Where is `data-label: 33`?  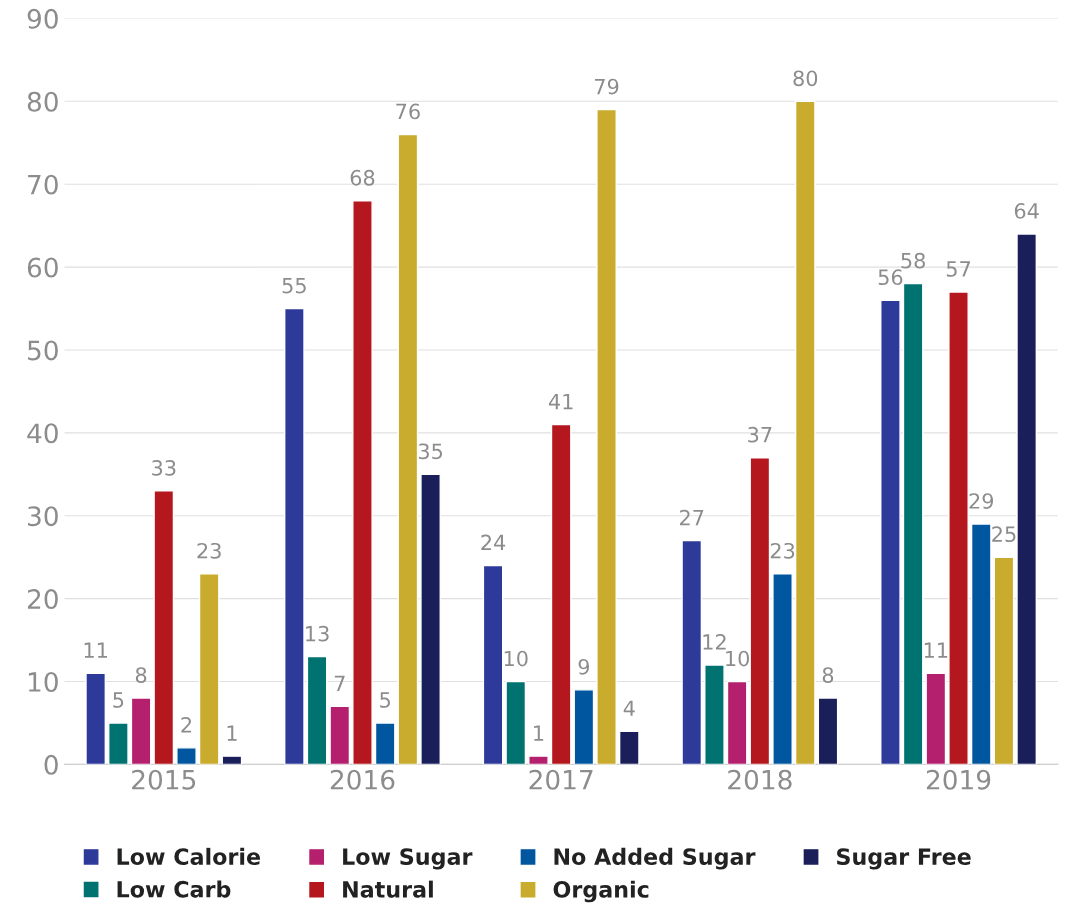
data-label: 33 is located at coordinates (164, 467).